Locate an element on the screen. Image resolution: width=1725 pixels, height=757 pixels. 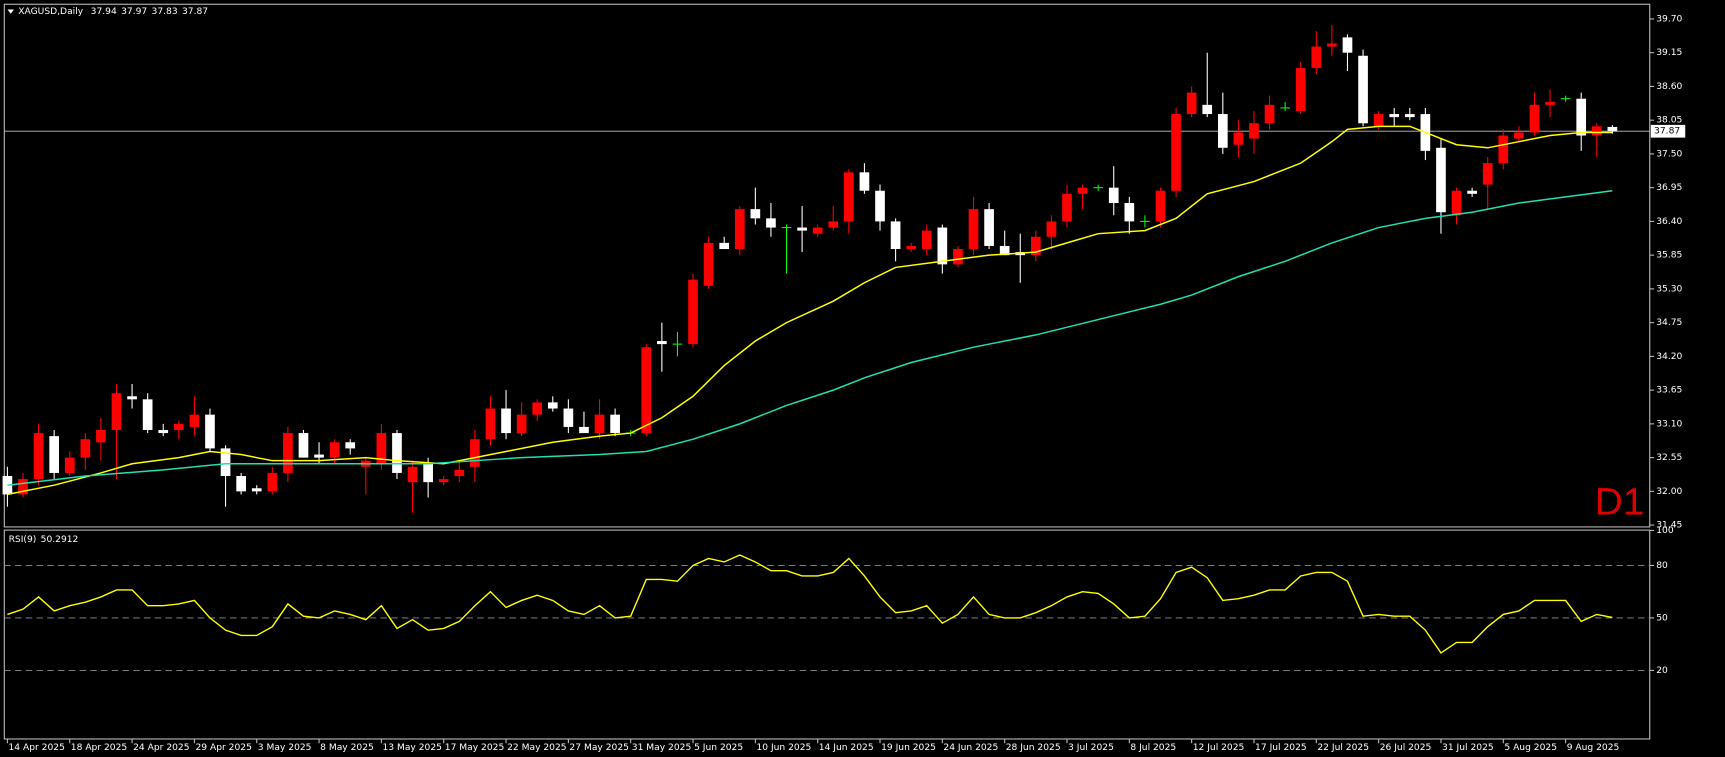
x-tick-label: 12 Jul 2025 is located at coordinates (1219, 748).